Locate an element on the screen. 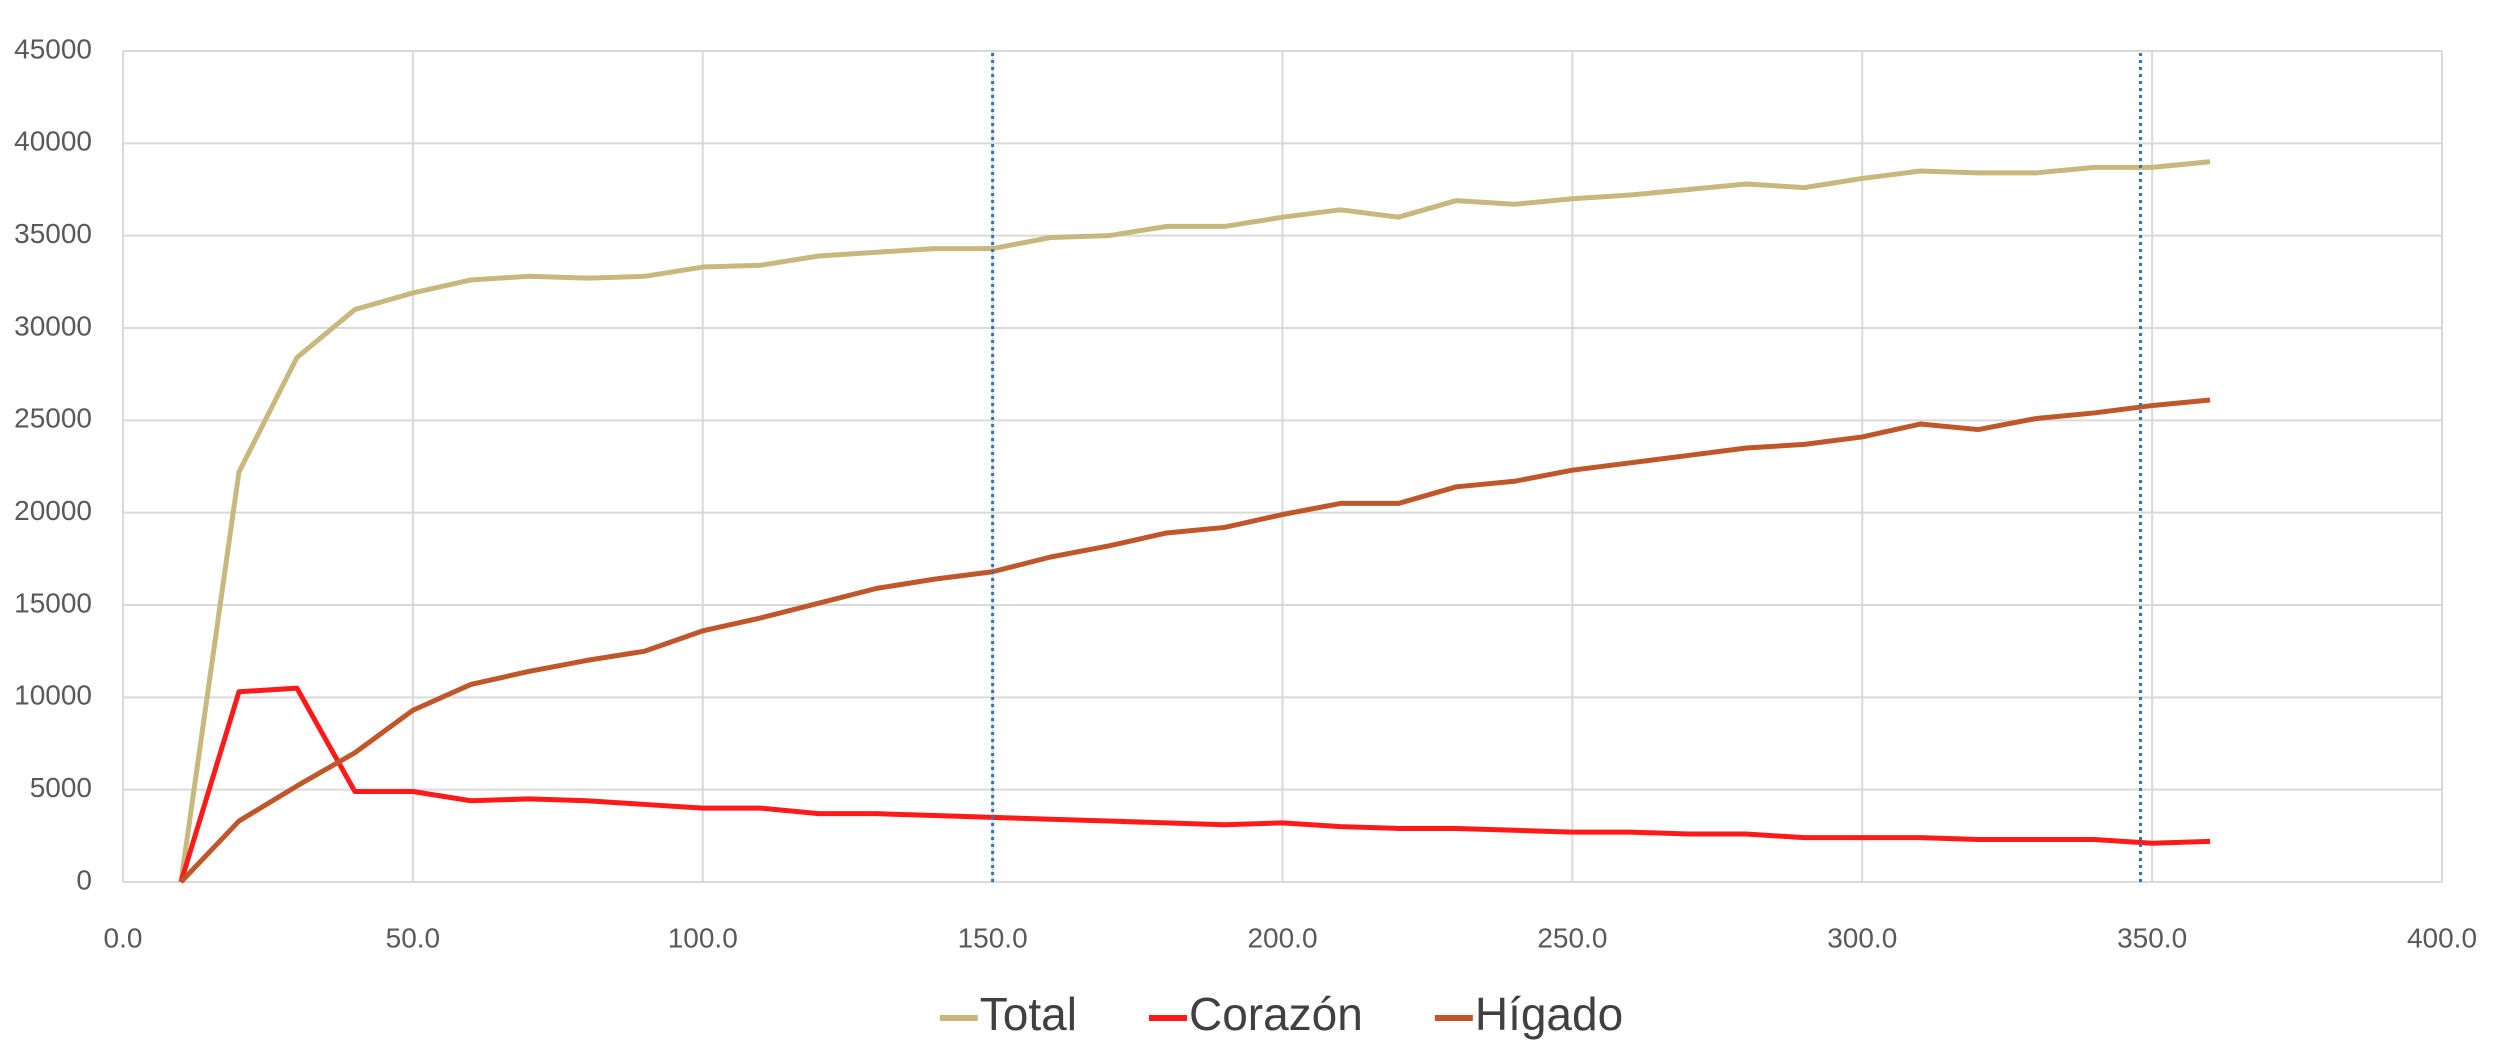 The image size is (2500, 1056). y-tick-label: 45000 is located at coordinates (53, 48).